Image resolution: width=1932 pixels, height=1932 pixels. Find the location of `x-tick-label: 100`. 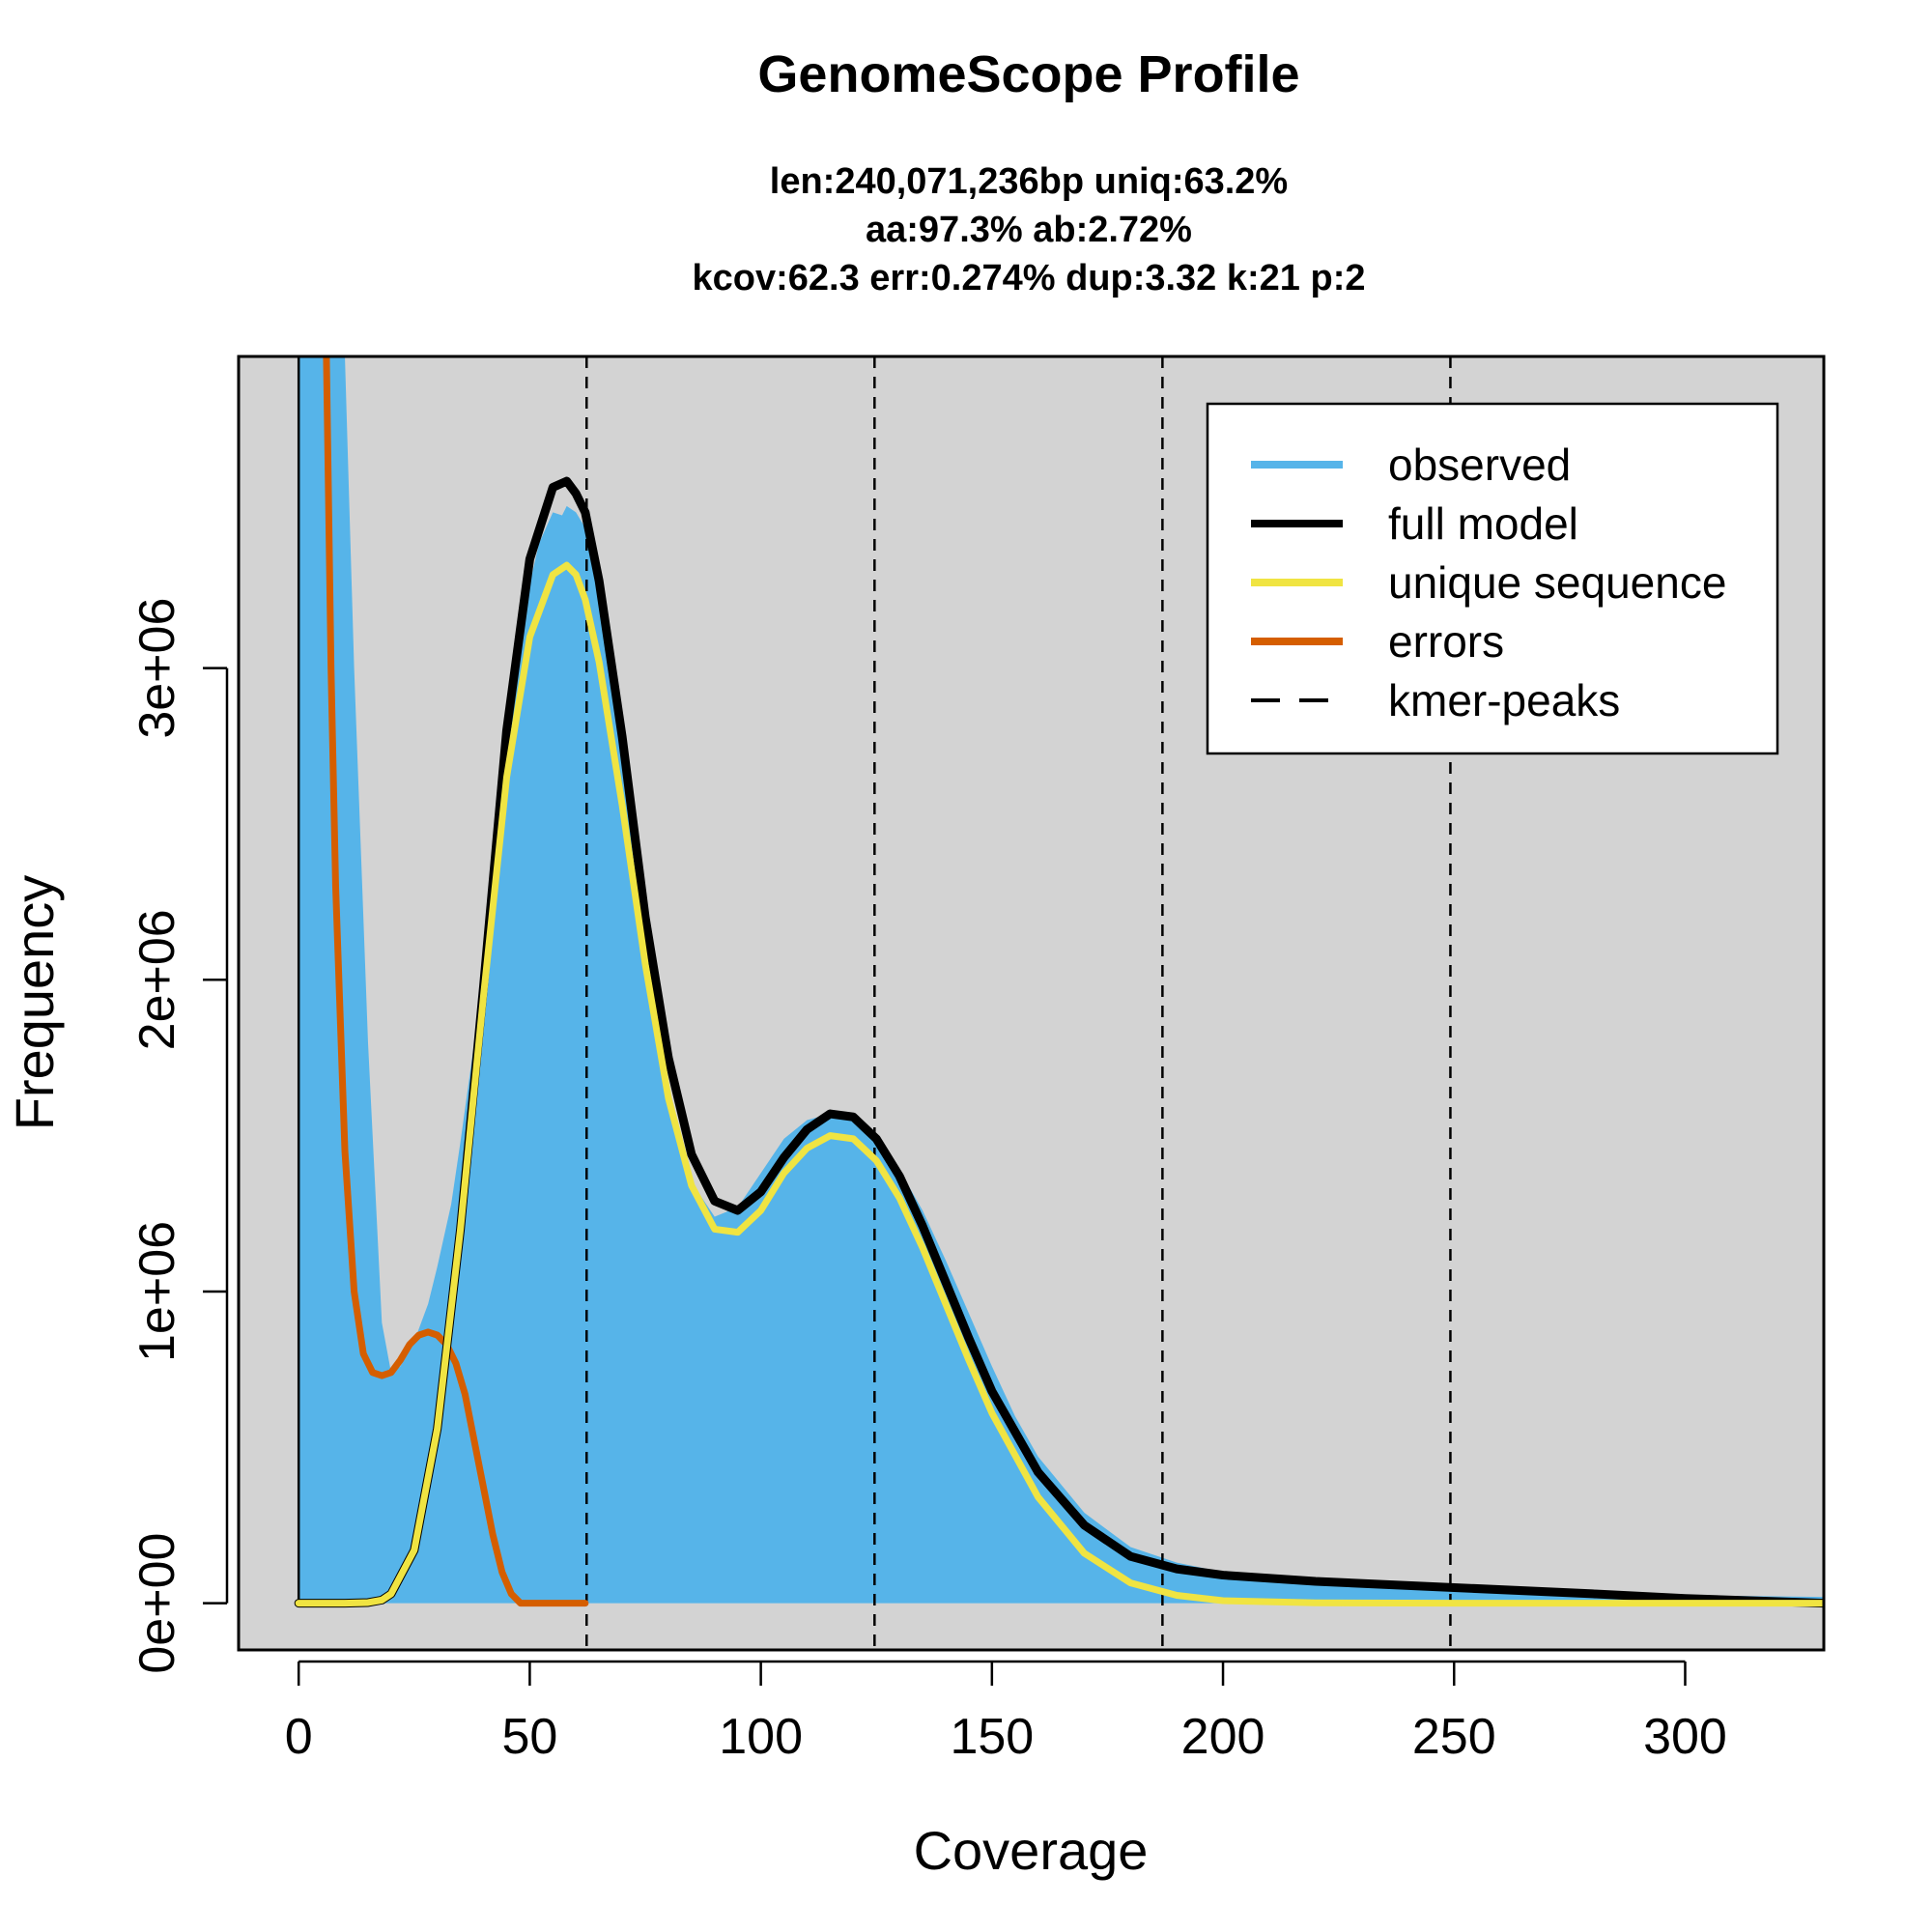

x-tick-label: 100 is located at coordinates (761, 1737).